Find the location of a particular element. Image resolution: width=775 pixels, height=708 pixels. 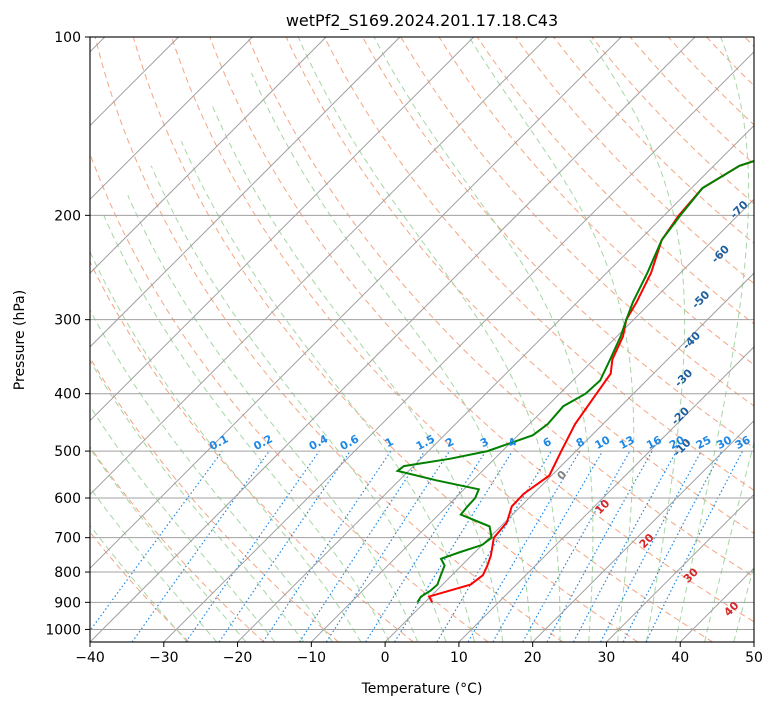

y-tick-label: 700 is located at coordinates (67, 539).